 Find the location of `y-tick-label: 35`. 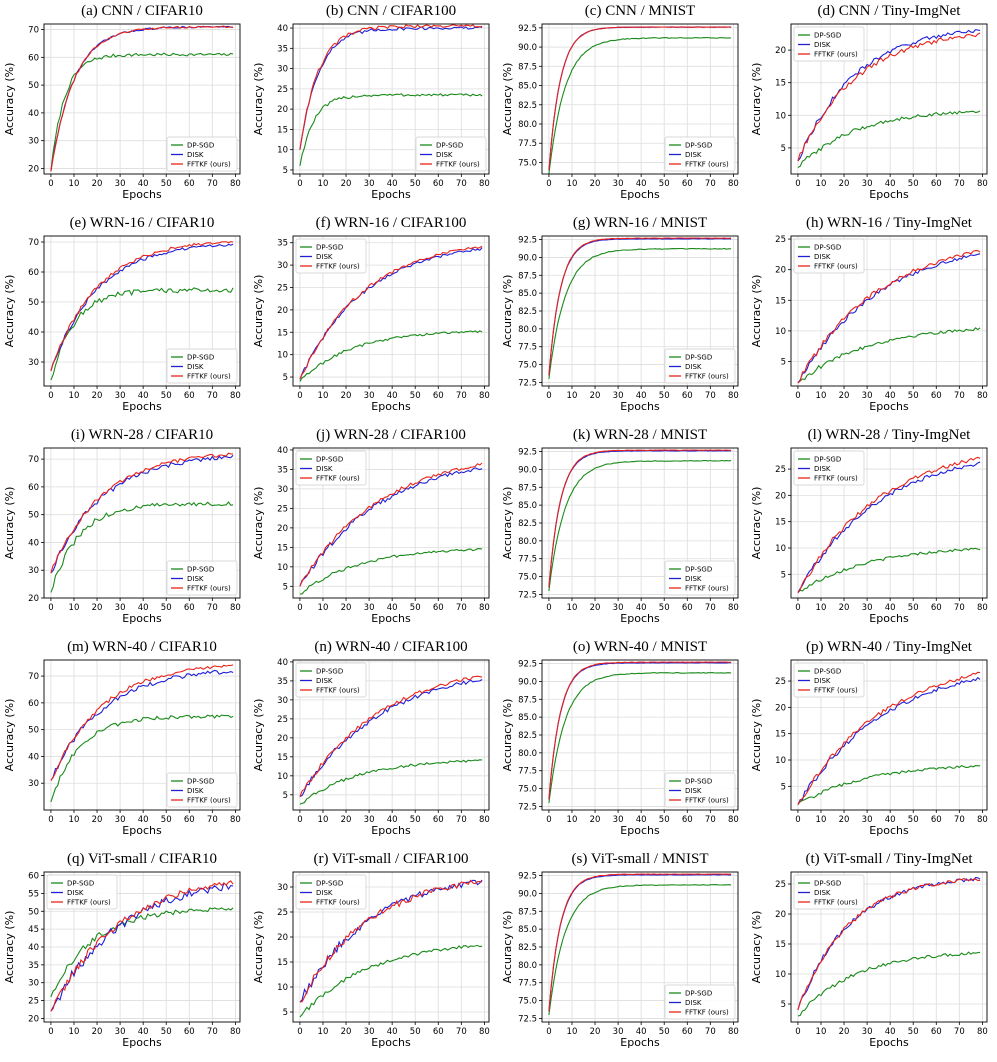

y-tick-label: 35 is located at coordinates (33, 966).